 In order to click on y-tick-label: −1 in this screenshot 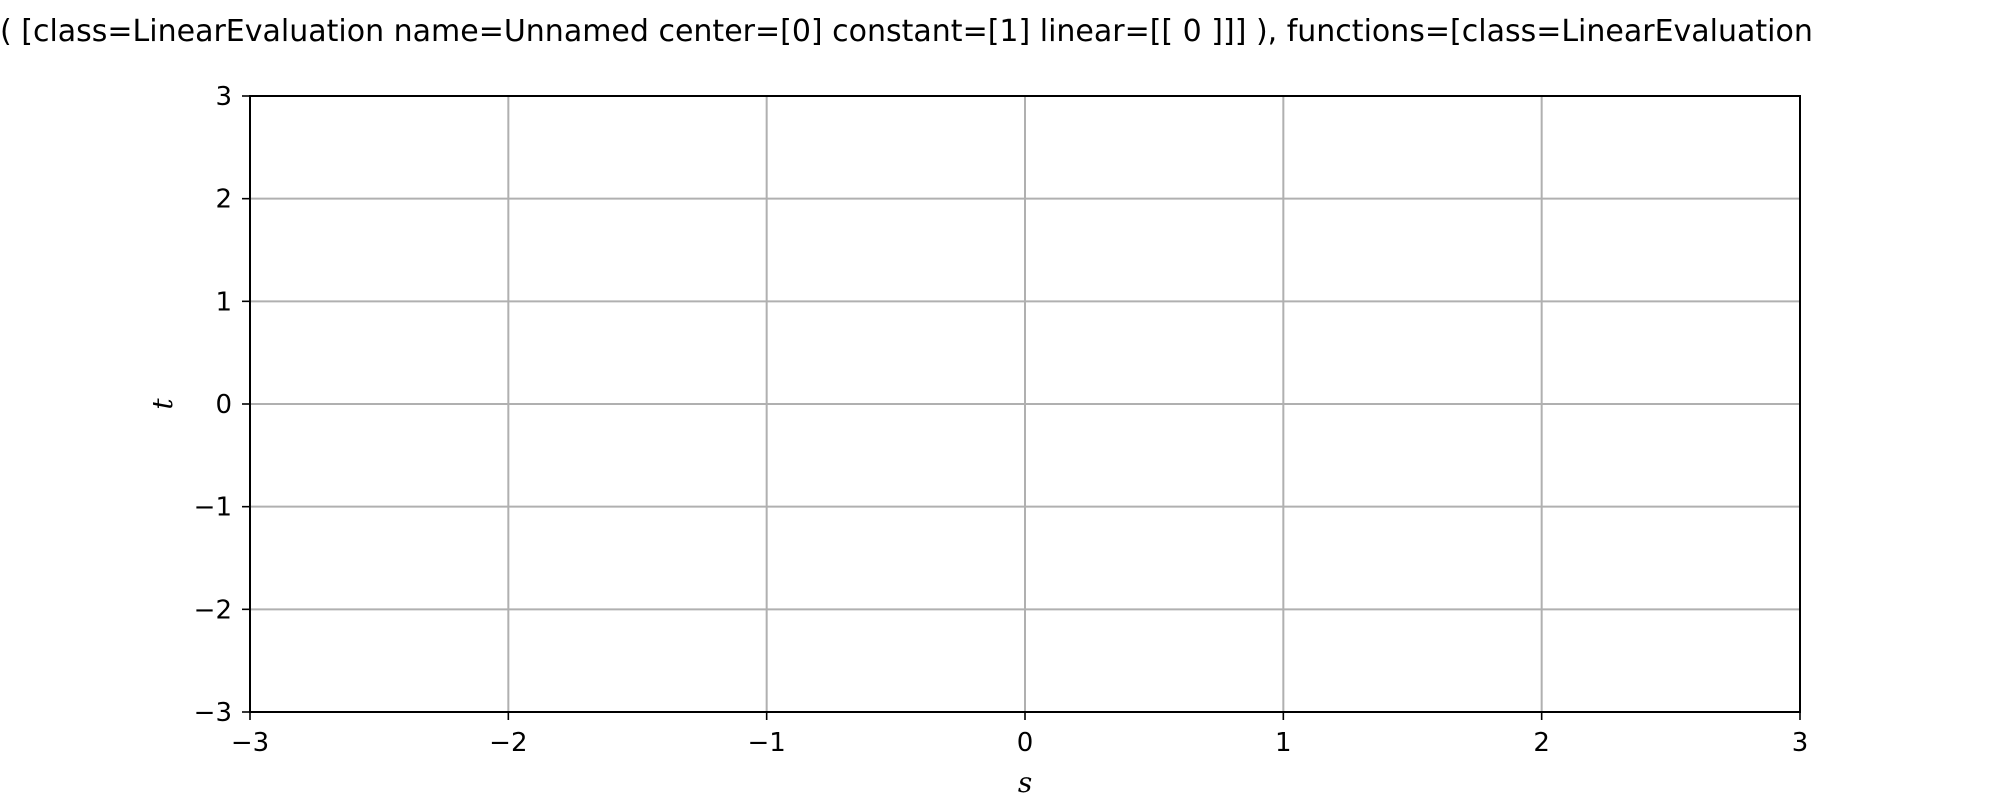, I will do `click(213, 508)`.